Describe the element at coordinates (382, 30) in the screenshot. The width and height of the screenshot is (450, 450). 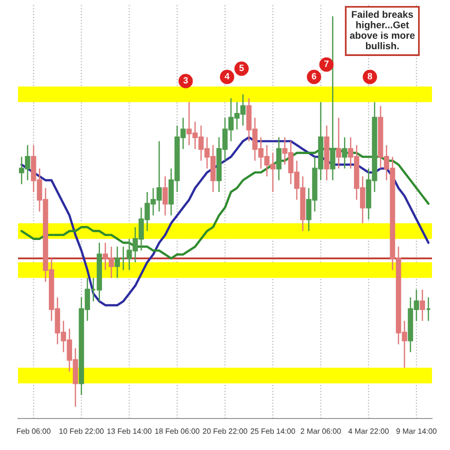
I see `annotation: Failed breaks higher...Get above is more bullish.` at that location.